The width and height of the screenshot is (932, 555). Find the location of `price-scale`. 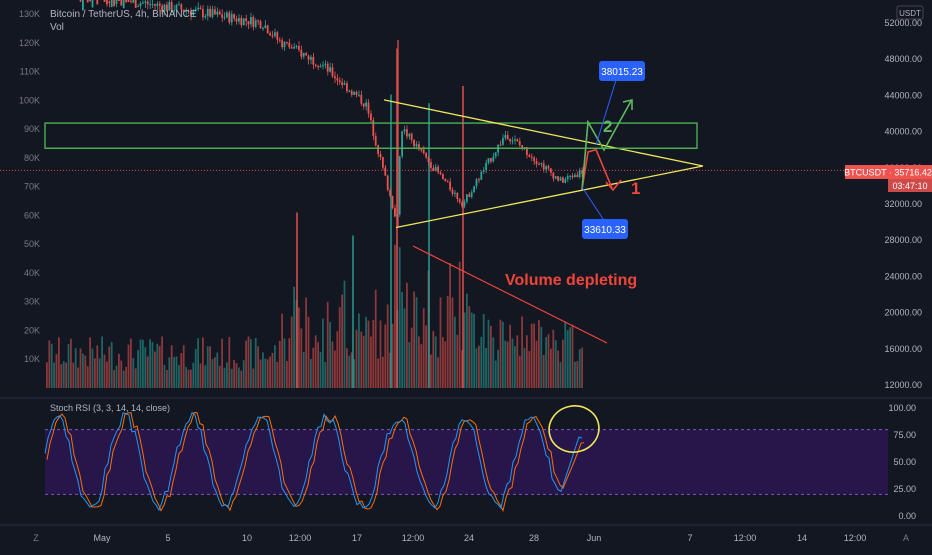

price-scale is located at coordinates (910, 275).